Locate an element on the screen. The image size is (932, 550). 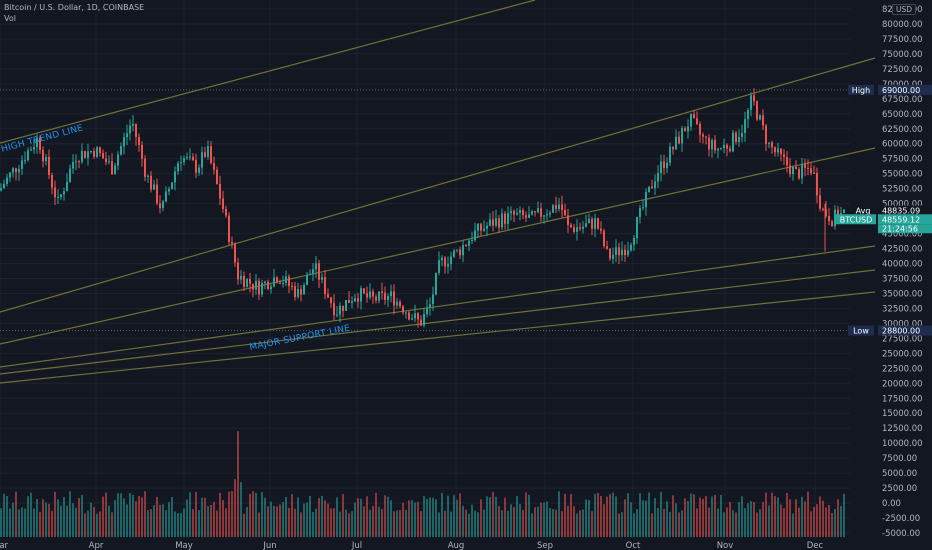
time-axis-tick: Jun is located at coordinates (269, 545).